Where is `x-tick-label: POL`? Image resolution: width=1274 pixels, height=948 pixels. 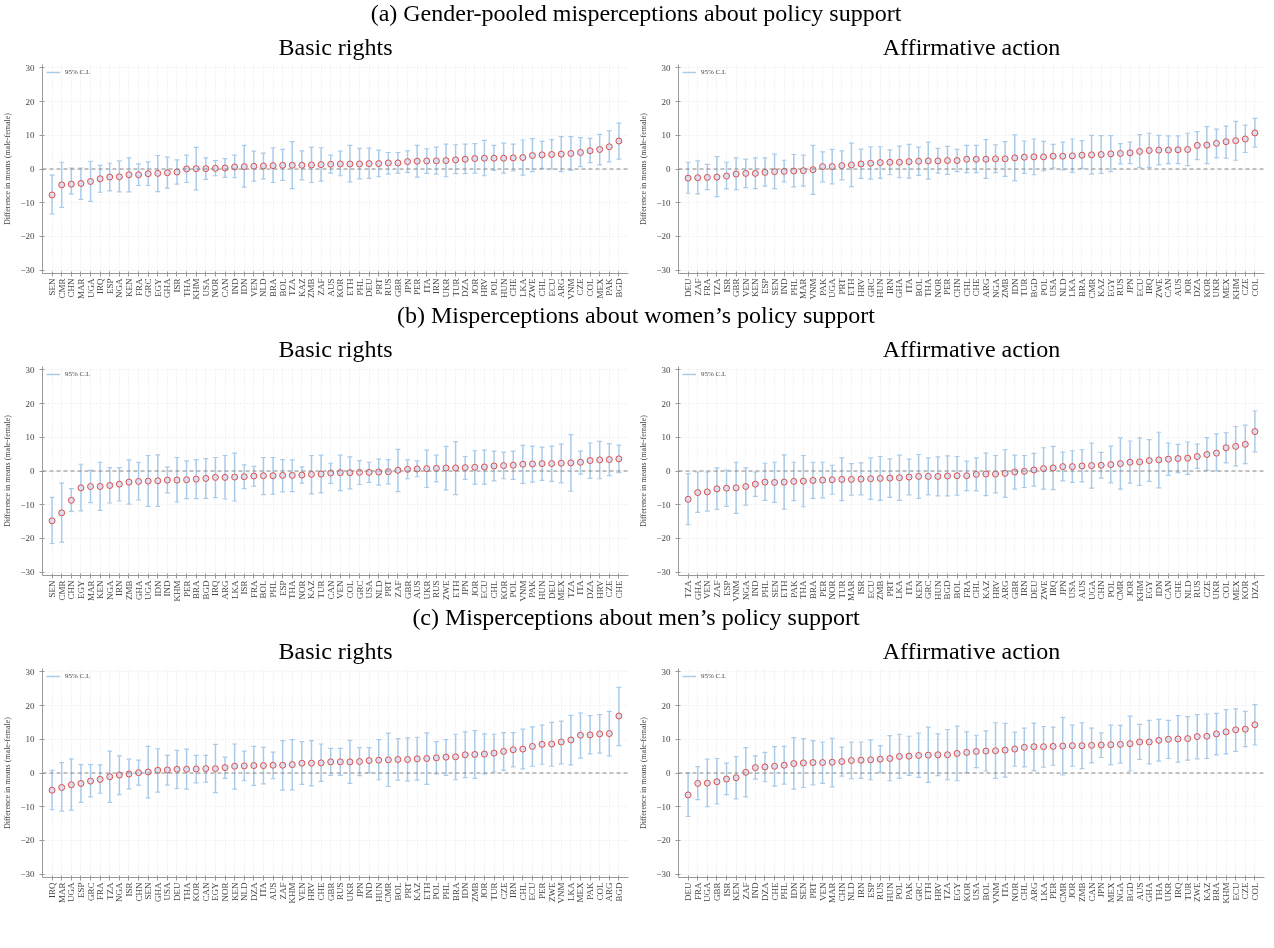 x-tick-label: POL is located at coordinates (1043, 287).